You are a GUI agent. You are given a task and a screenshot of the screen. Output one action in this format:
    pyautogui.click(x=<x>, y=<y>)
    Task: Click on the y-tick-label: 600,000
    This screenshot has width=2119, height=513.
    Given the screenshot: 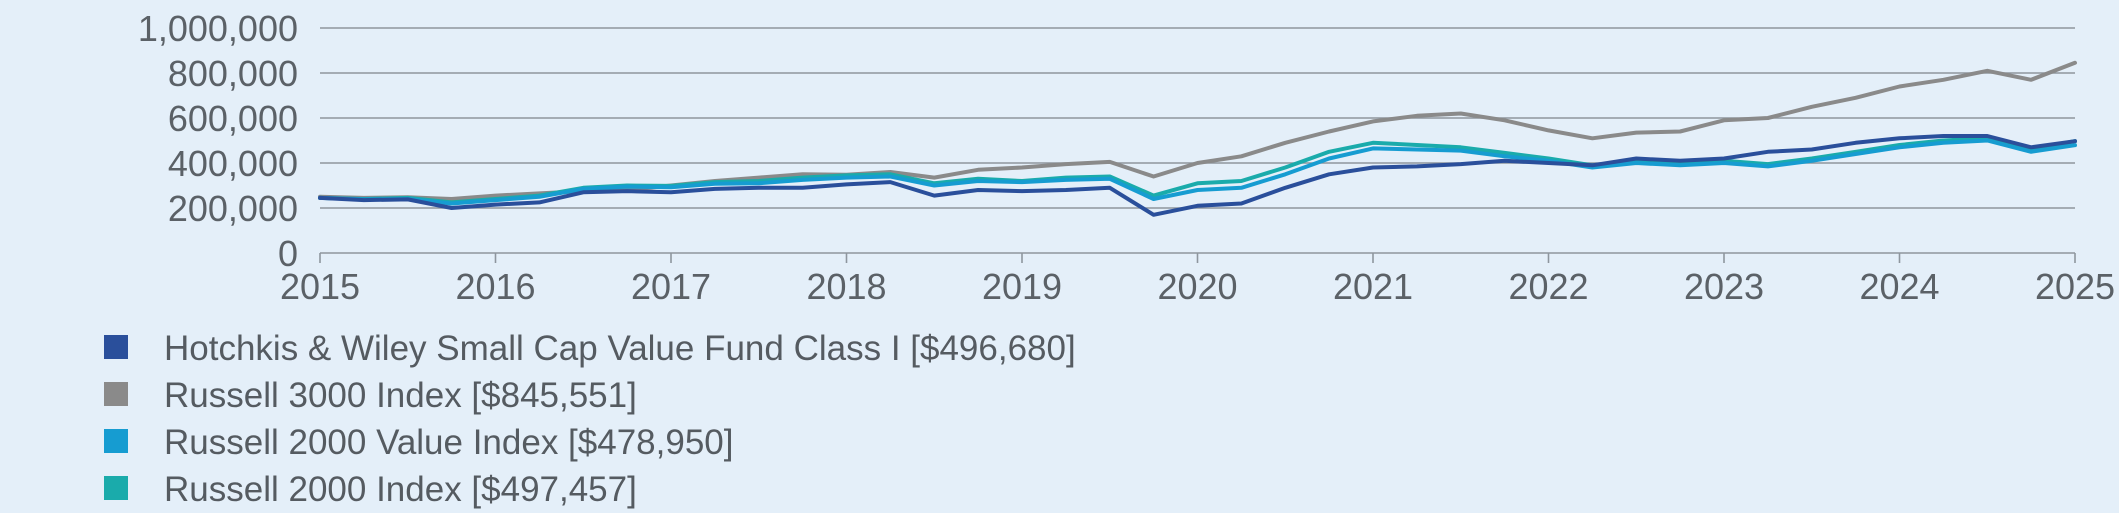 What is the action you would take?
    pyautogui.click(x=233, y=118)
    